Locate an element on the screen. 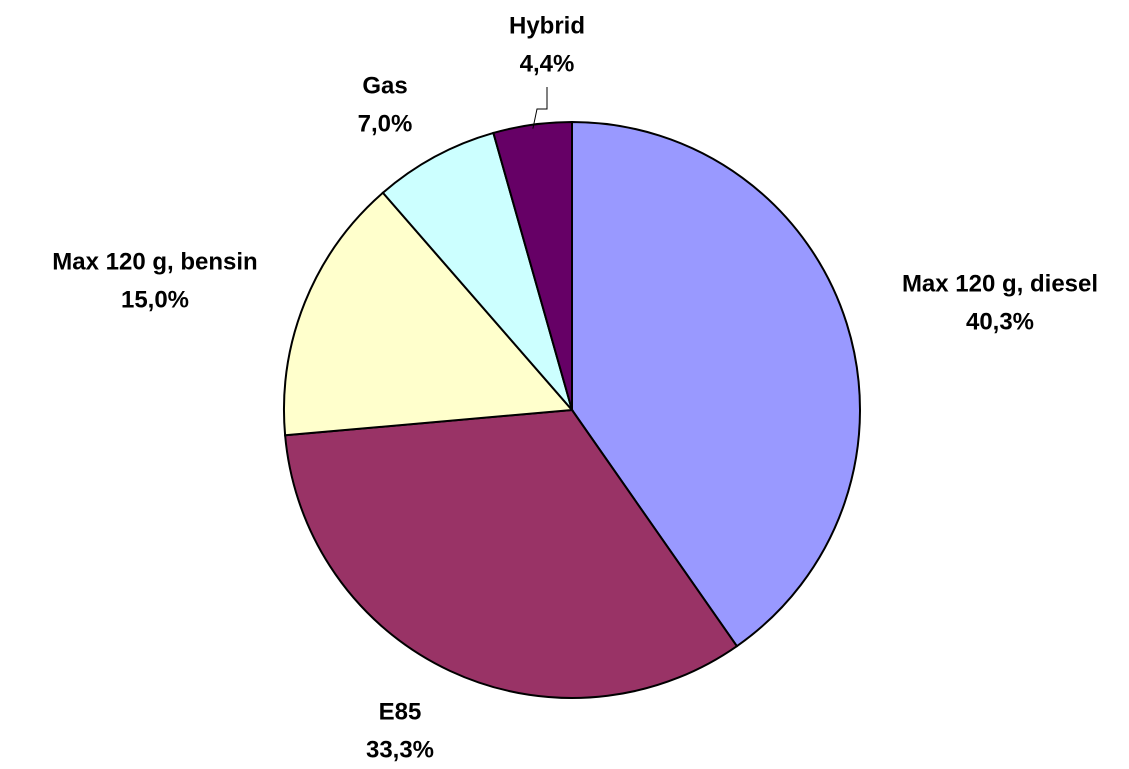  value-label: 33,3% is located at coordinates (400, 749).